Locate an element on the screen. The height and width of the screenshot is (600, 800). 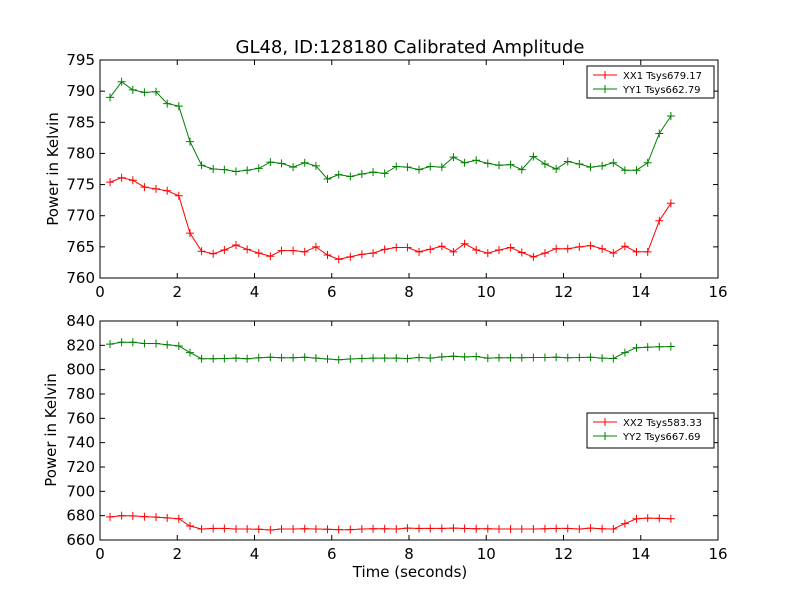
bottom-legend-box is located at coordinates (650, 430).